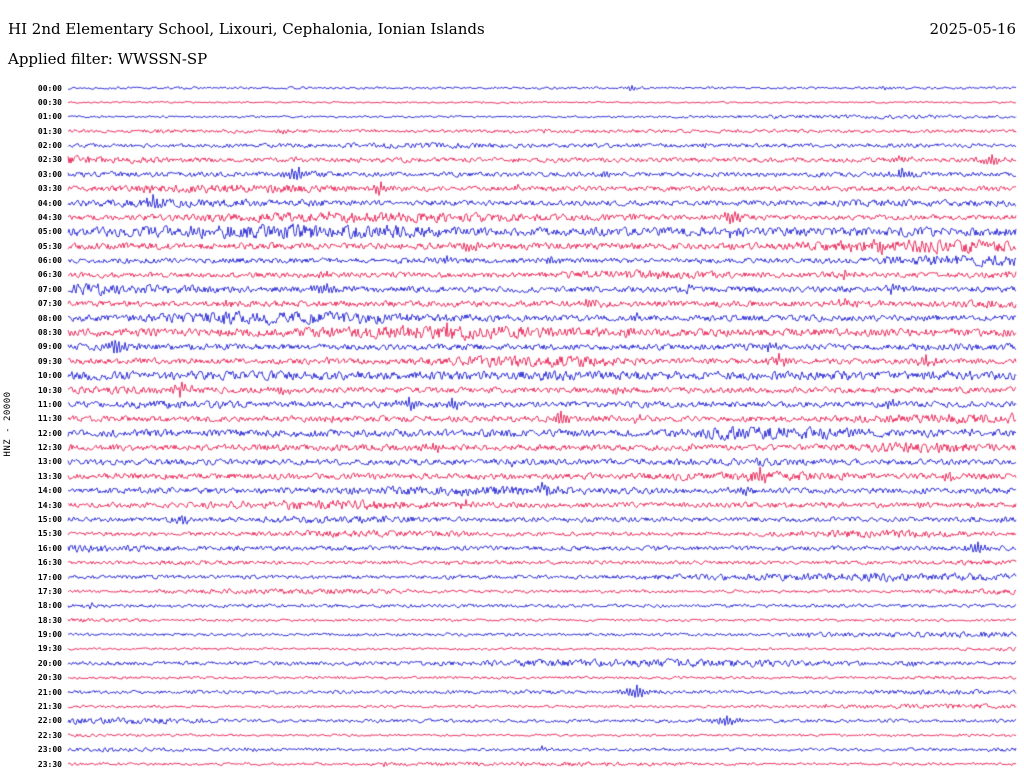  I want to click on row-time-label: 20:00, so click(49, 663).